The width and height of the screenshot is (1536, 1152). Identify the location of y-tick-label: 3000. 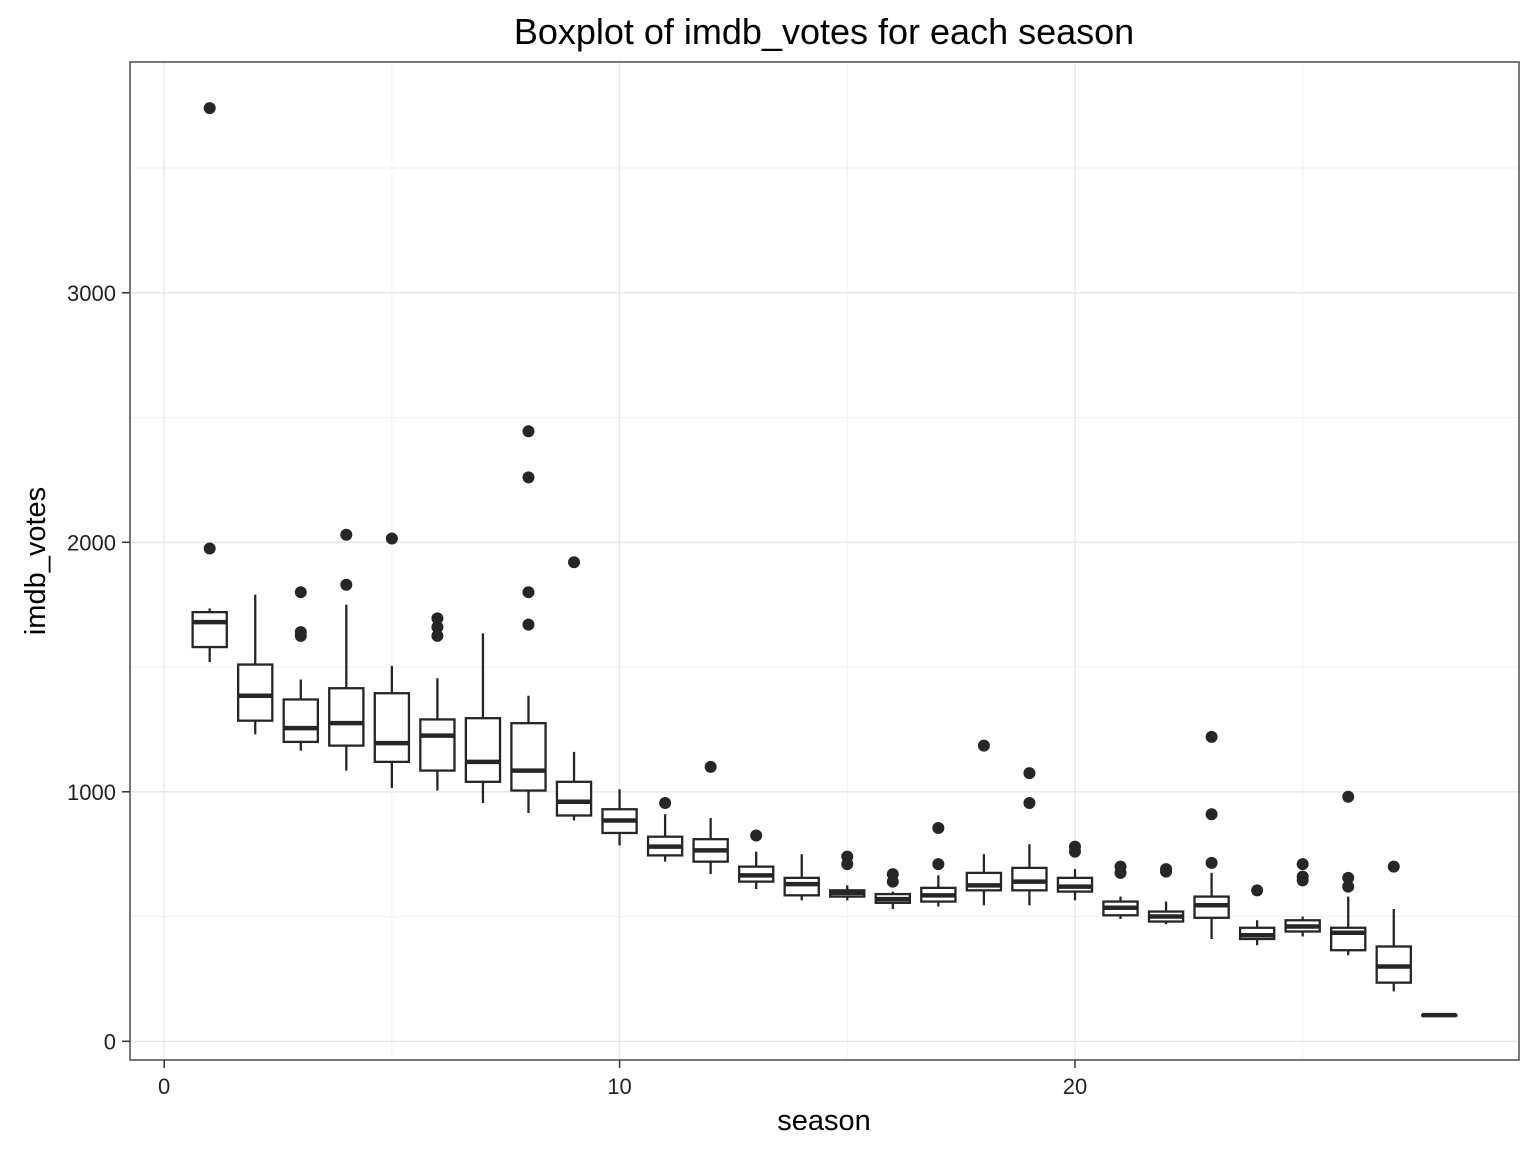
(91, 293).